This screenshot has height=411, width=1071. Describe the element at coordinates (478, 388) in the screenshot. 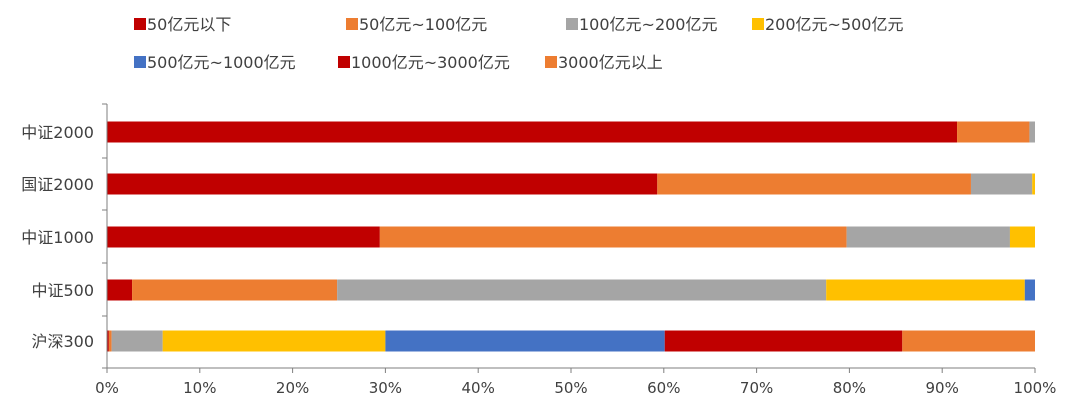

I see `x-tick-label-4: 40%` at that location.